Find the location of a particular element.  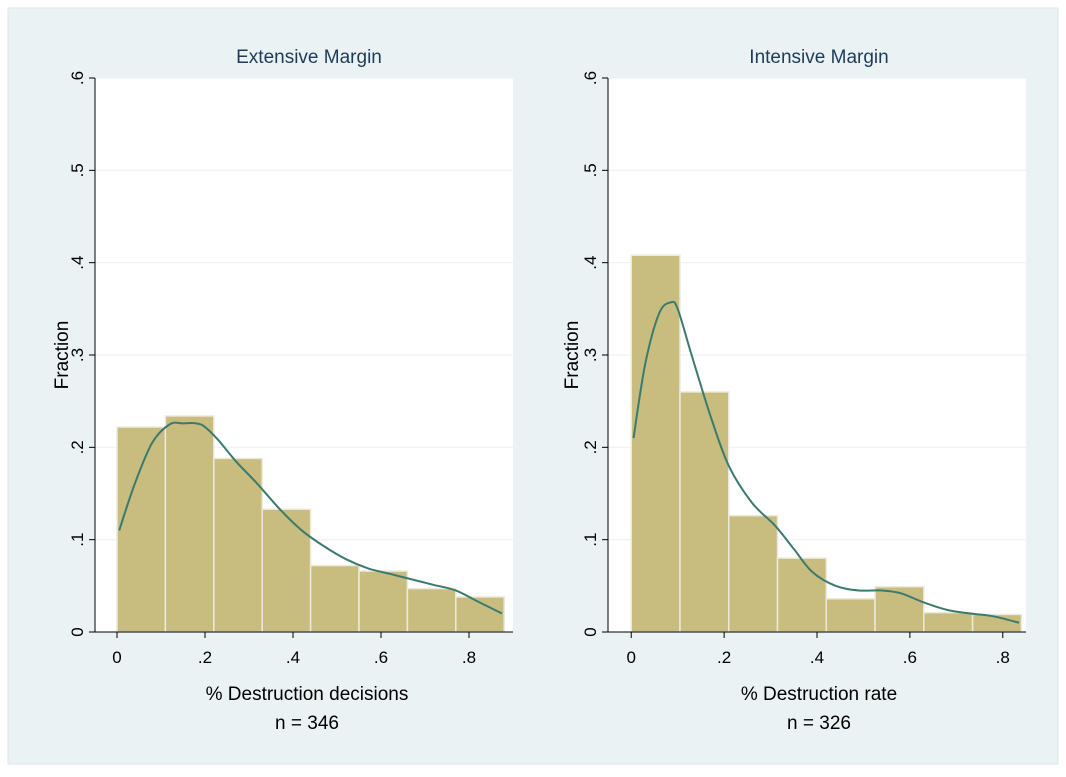

sample-size-note: n = 346 is located at coordinates (307, 723).